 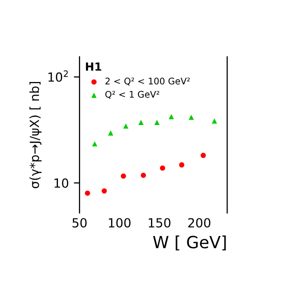 I want to click on x-tick-label: 150, so click(x=159, y=223).